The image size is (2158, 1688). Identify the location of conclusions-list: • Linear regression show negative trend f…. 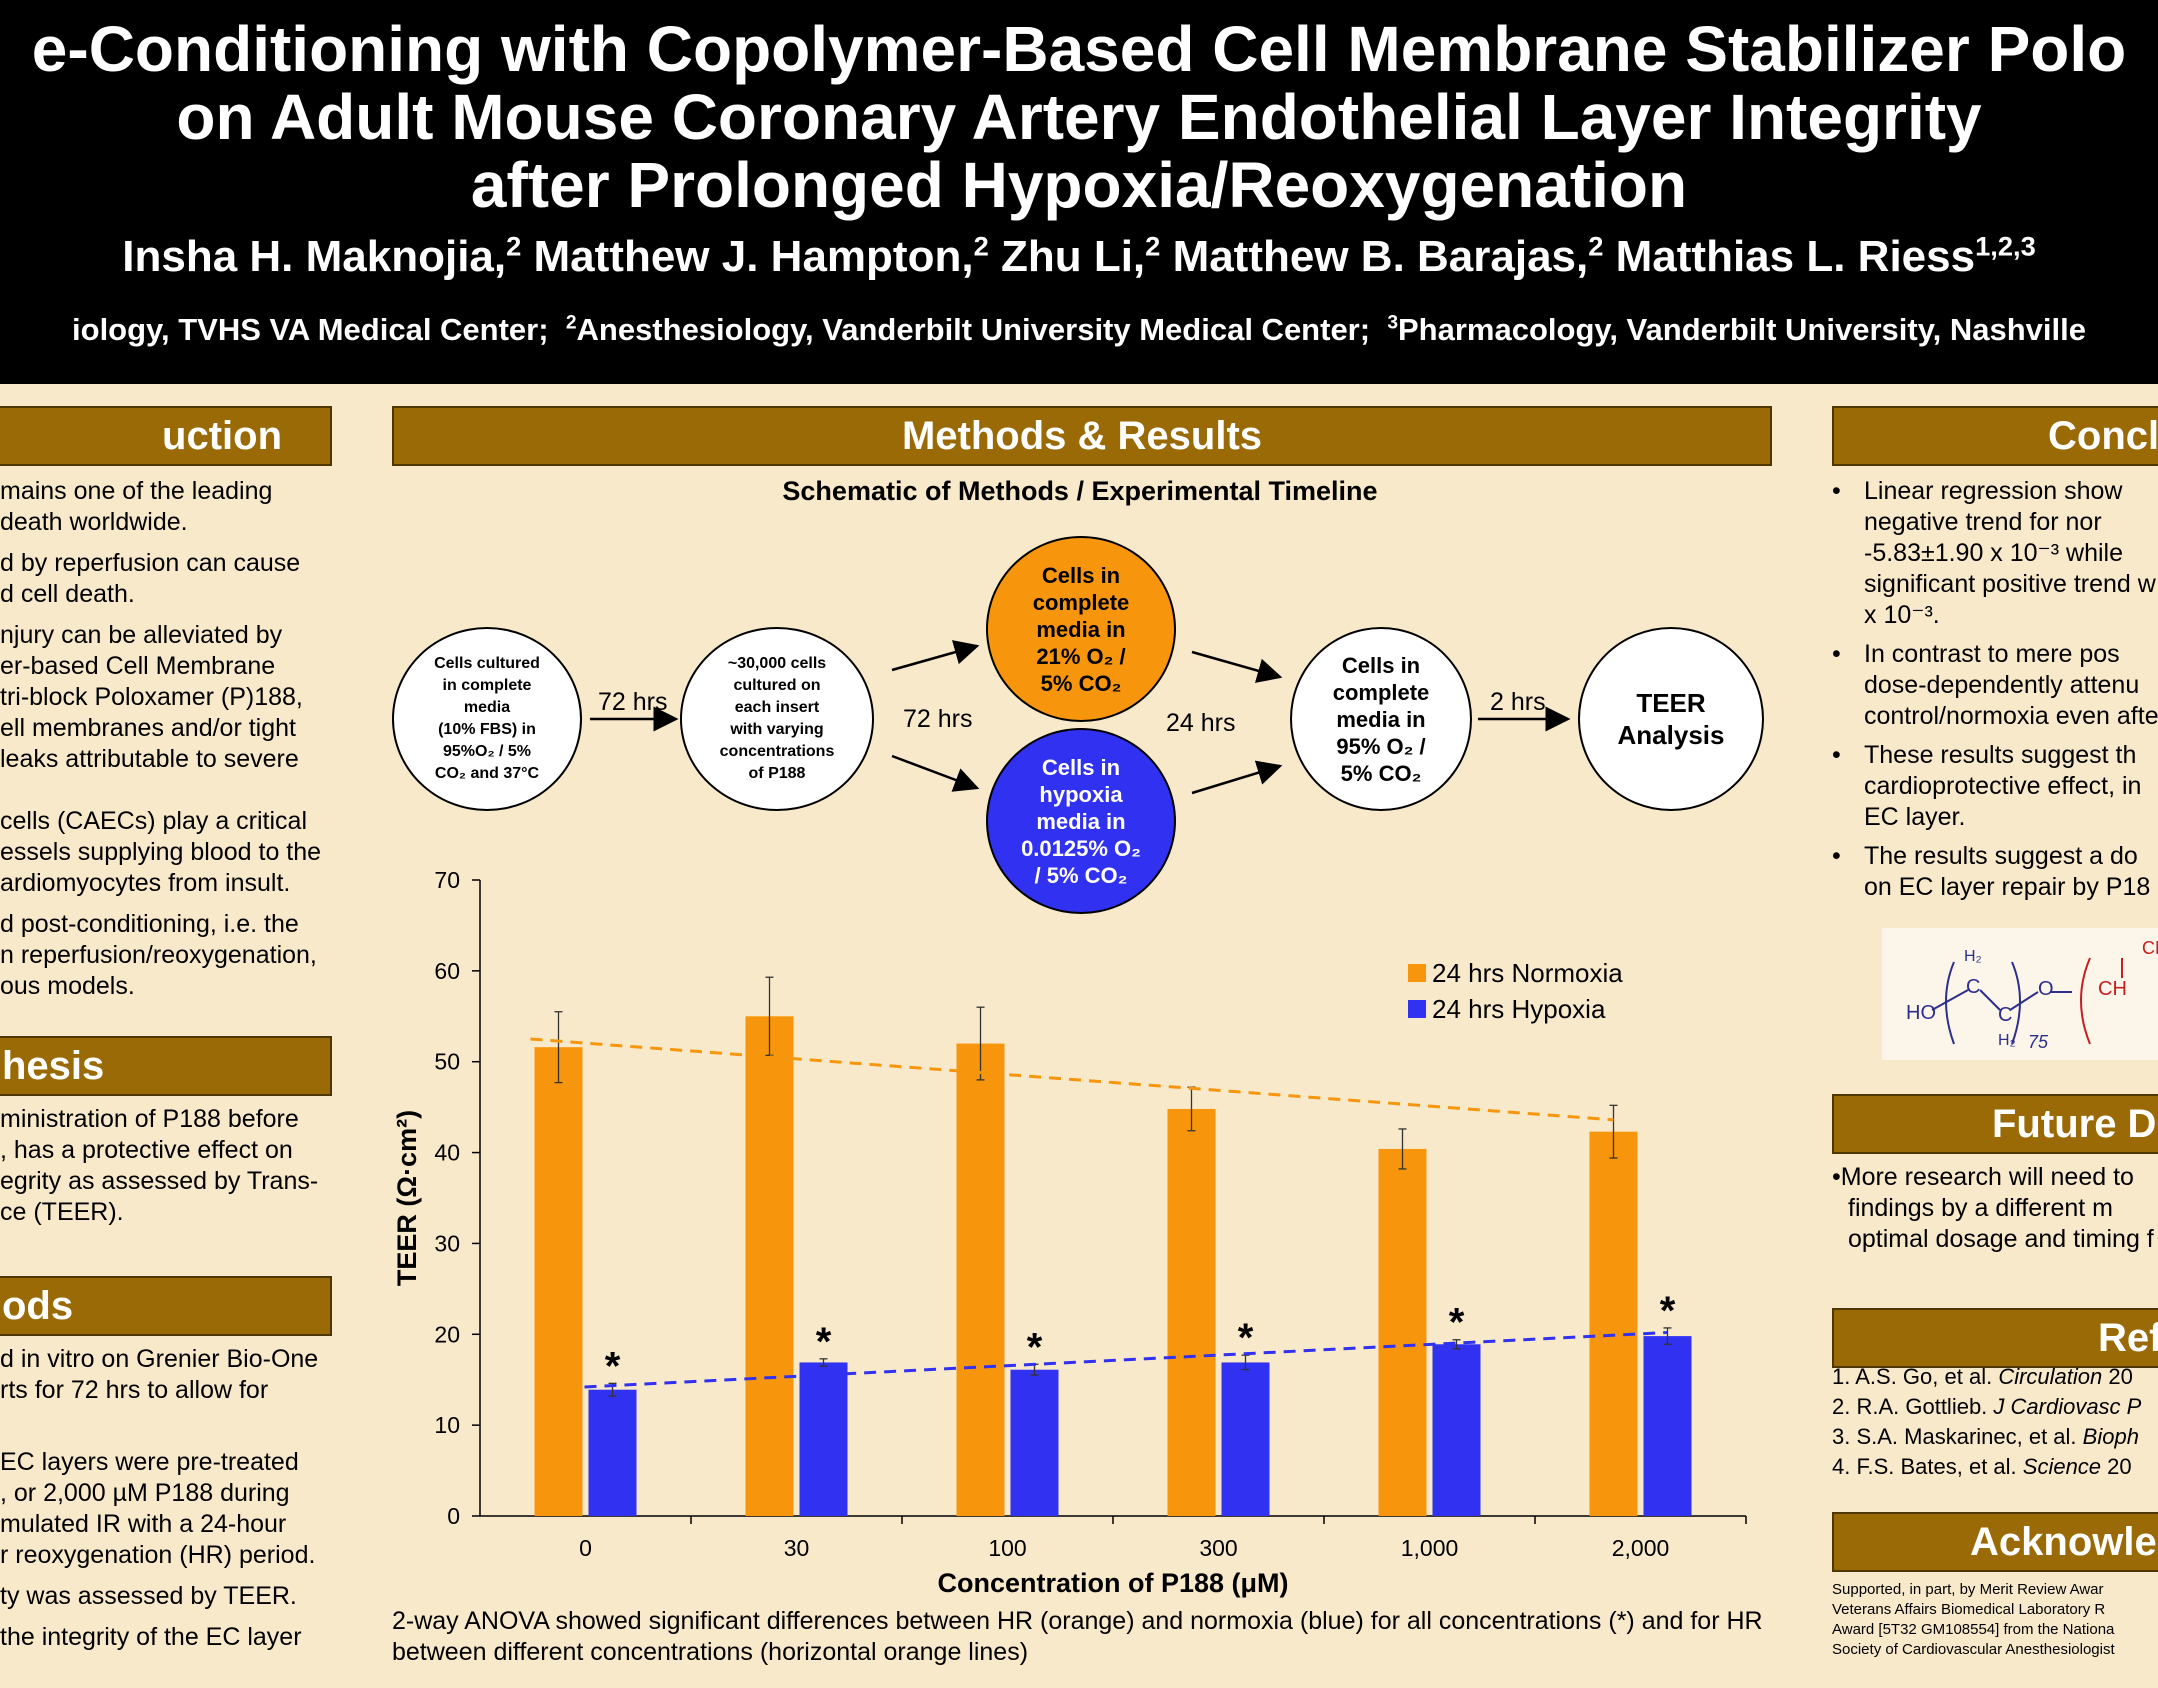
(1995, 689).